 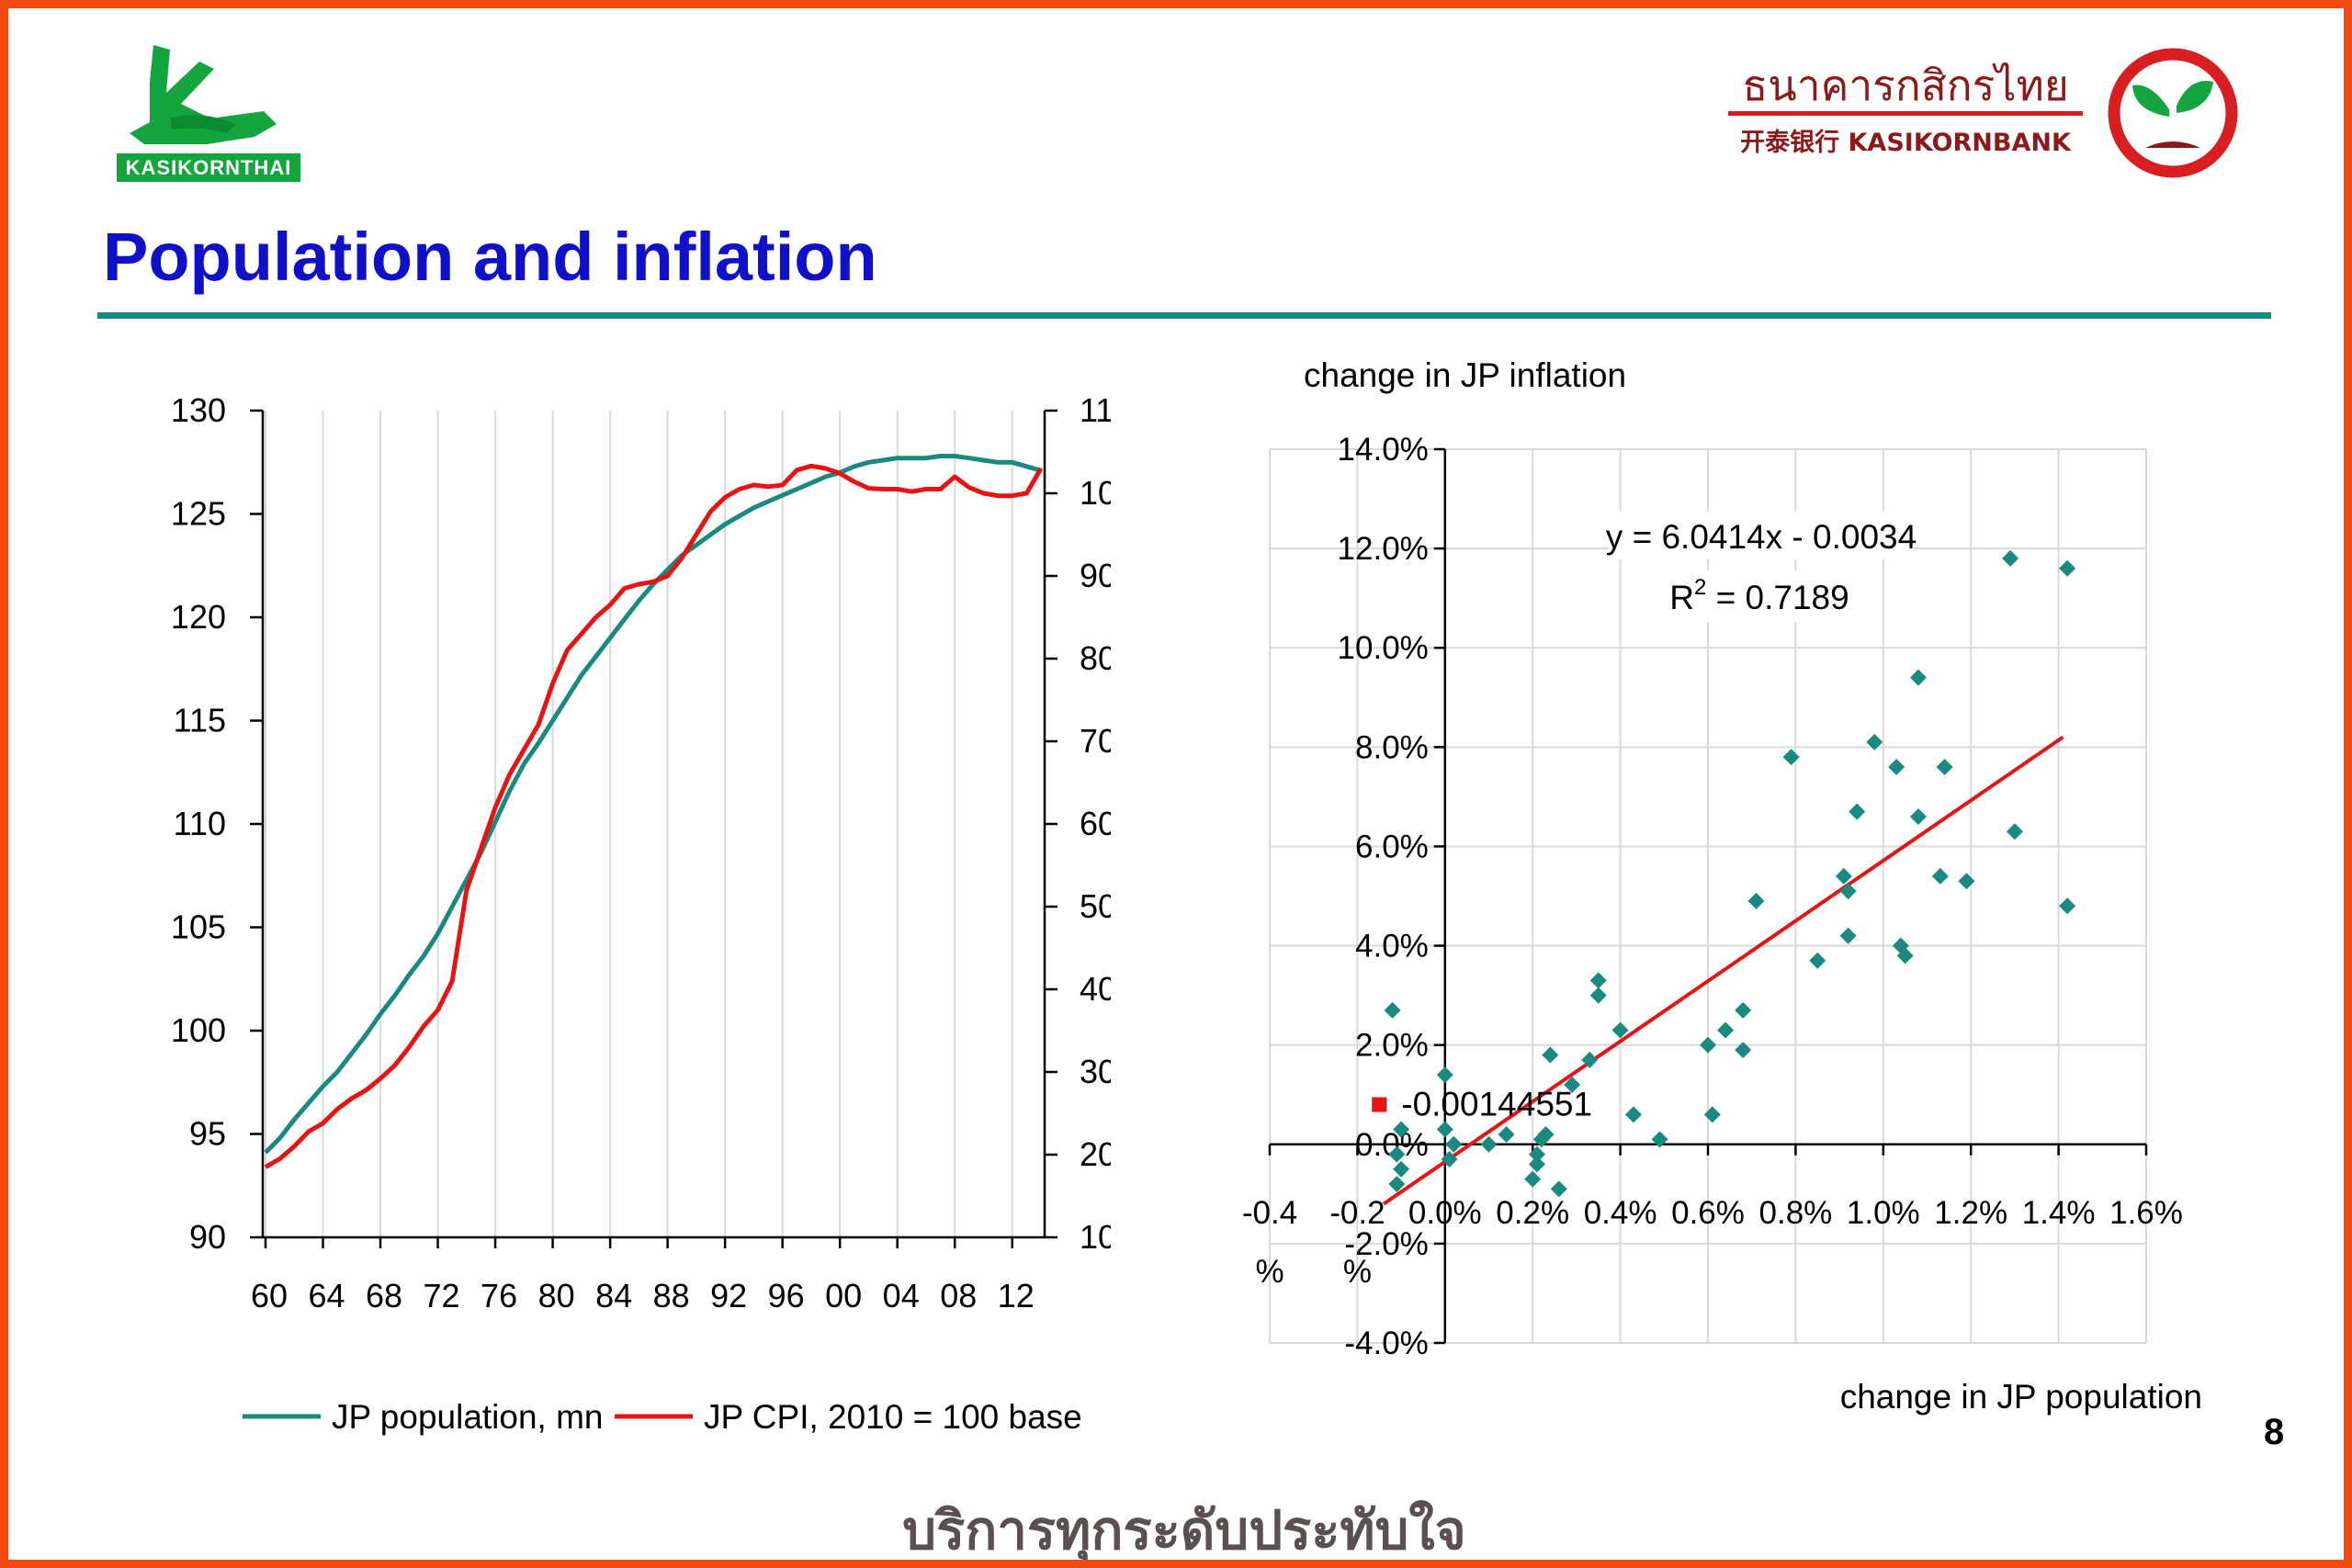 I want to click on bank-name-rule, so click(x=1905, y=114).